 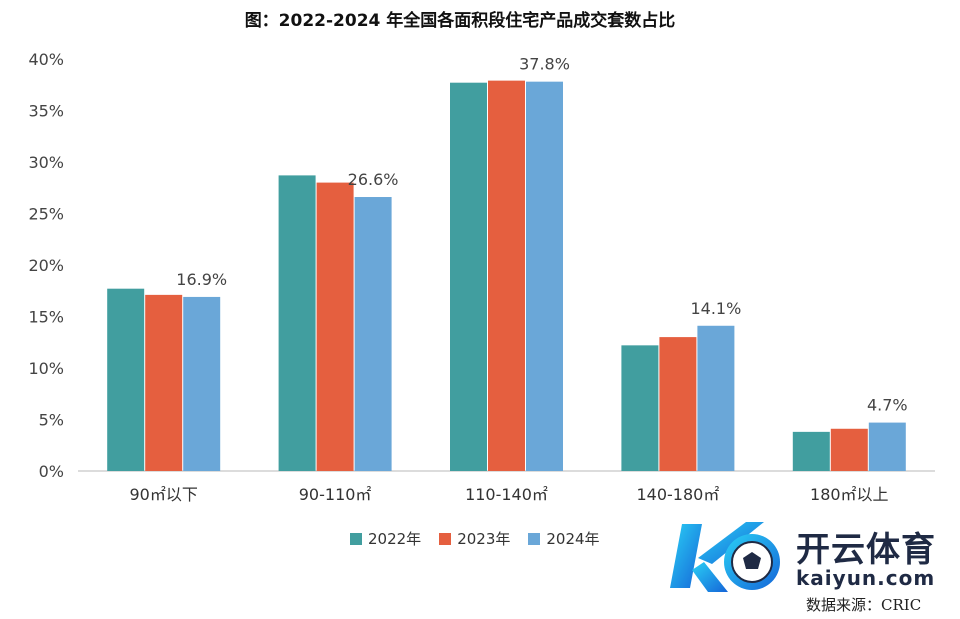 What do you see at coordinates (201, 279) in the screenshot?
I see `data-label: 16.9%` at bounding box center [201, 279].